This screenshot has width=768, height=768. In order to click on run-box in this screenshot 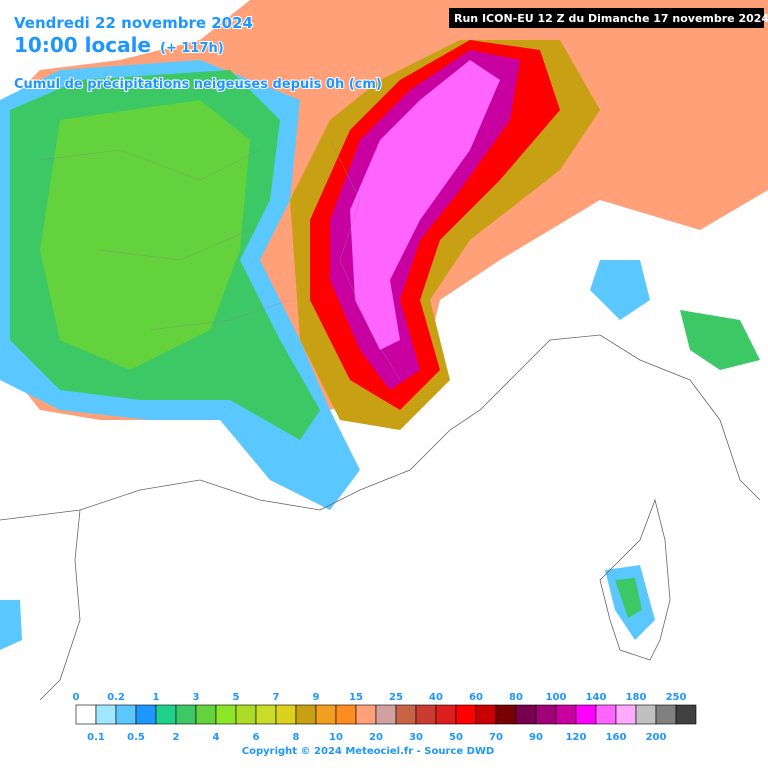, I will do `click(606, 18)`.